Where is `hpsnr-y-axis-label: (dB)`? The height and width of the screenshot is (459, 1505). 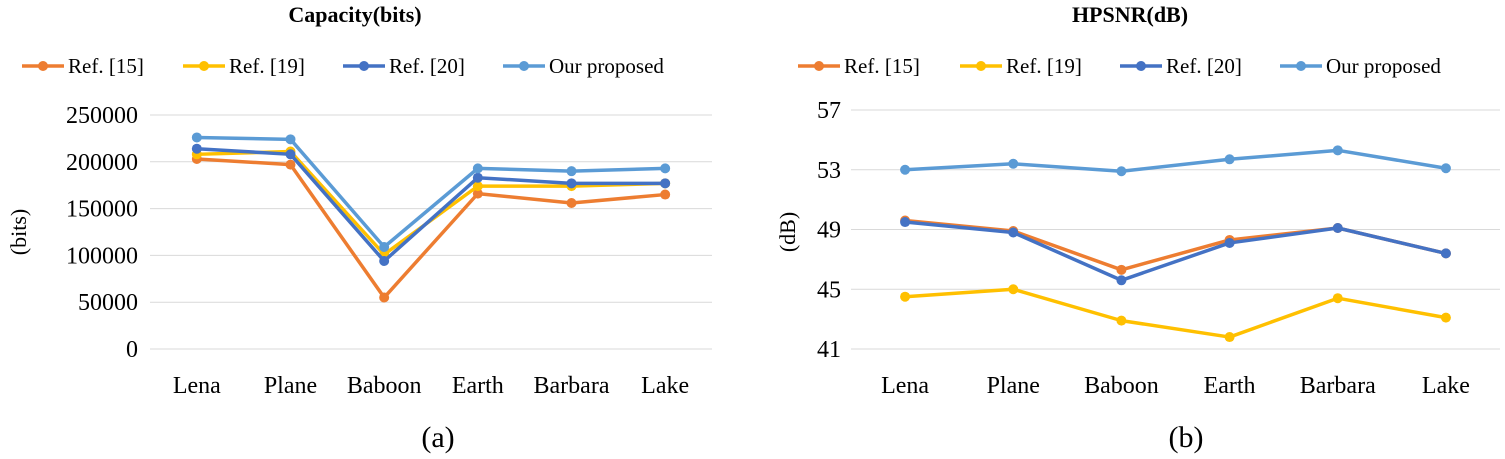
hpsnr-y-axis-label: (dB) is located at coordinates (787, 232).